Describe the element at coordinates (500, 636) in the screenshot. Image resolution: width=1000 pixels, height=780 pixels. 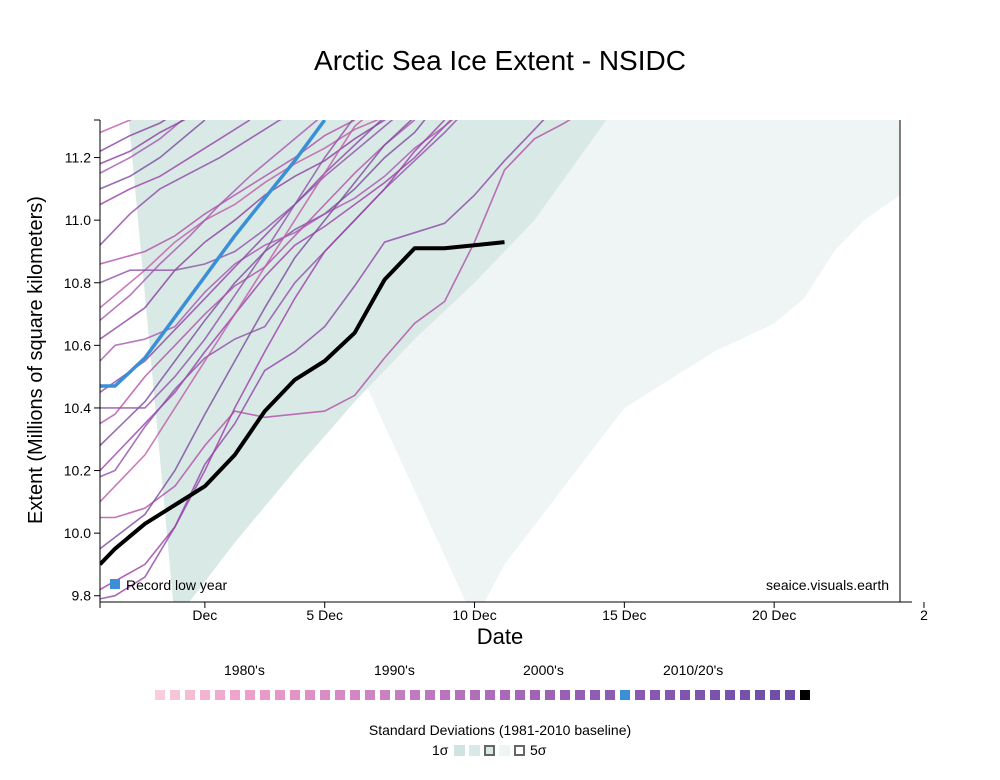
I see `x-axis-label: Date` at that location.